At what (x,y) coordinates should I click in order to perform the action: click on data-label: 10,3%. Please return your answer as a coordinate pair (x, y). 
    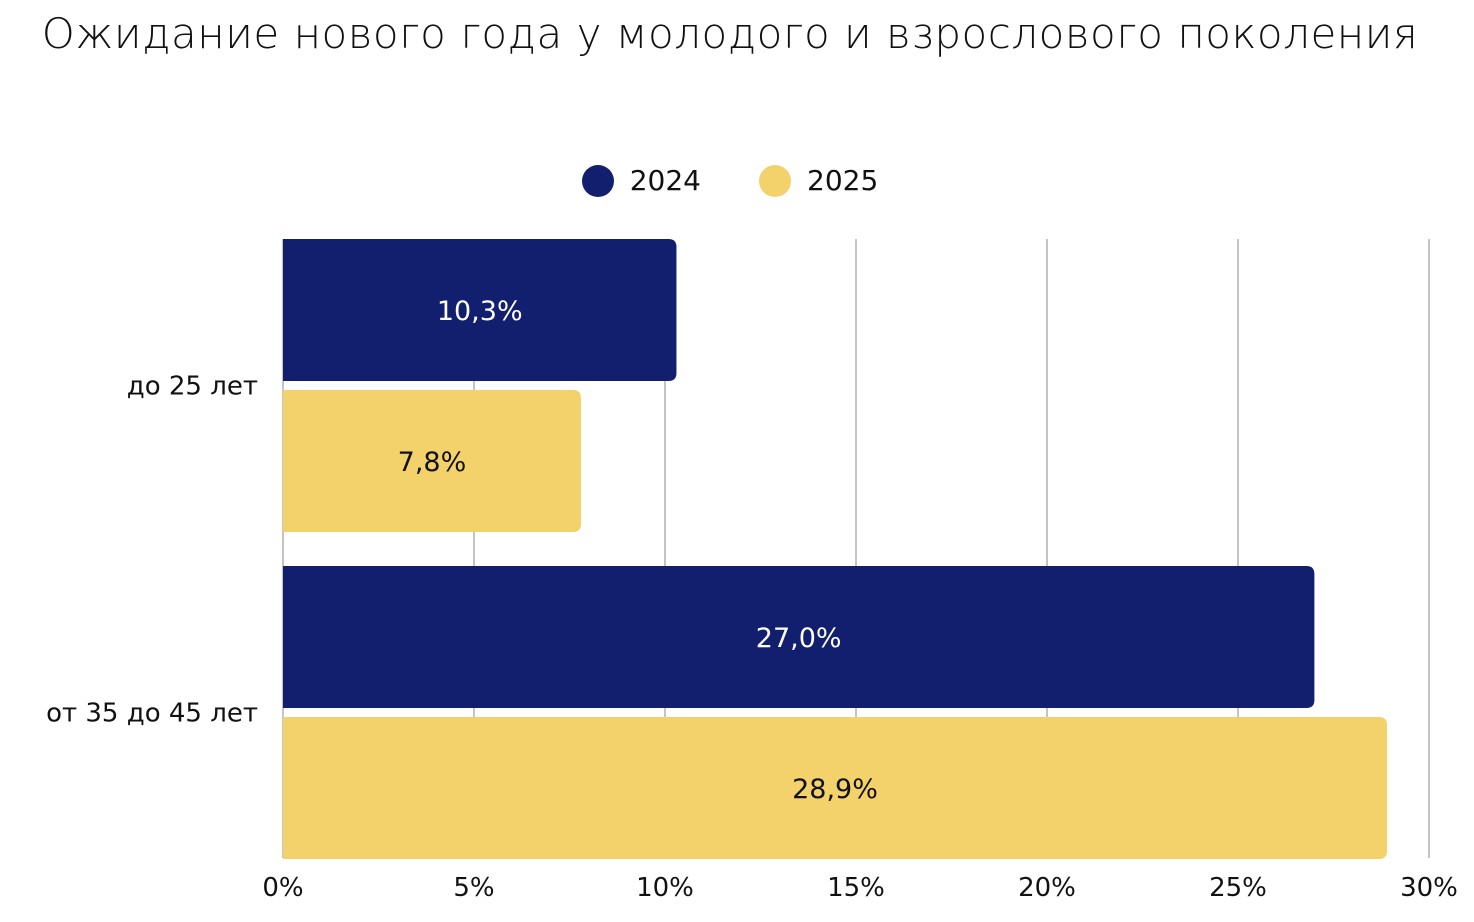
    Looking at the image, I should click on (480, 311).